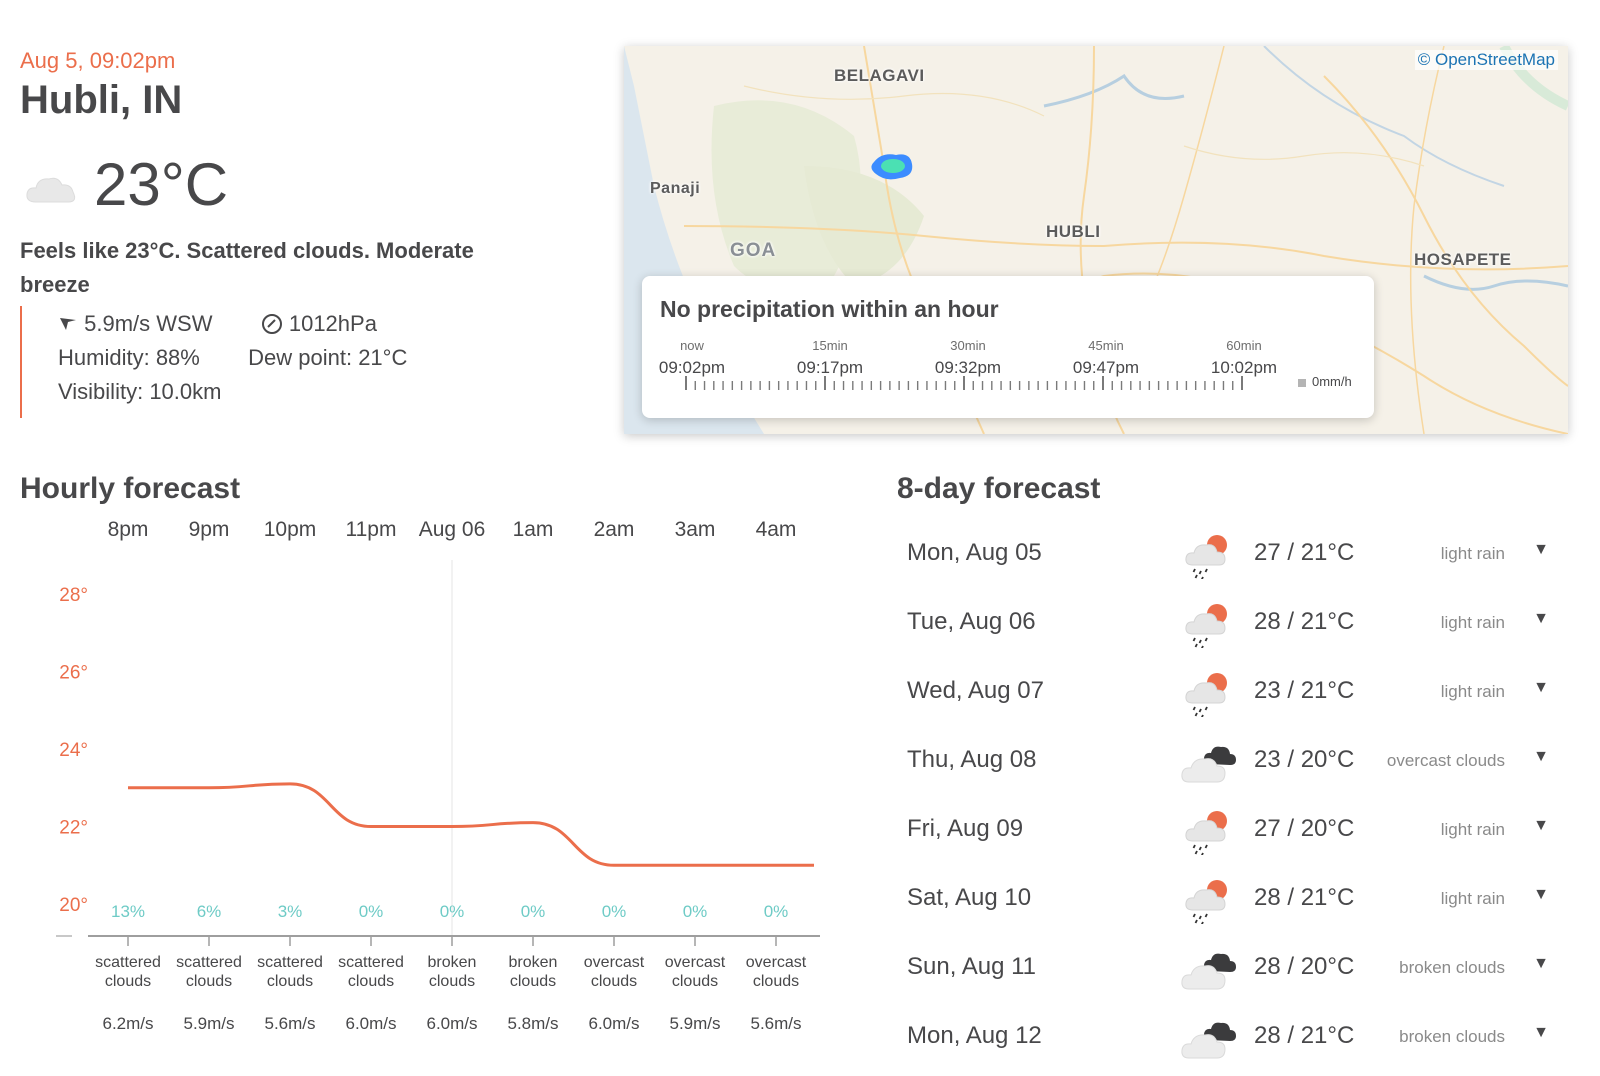  Describe the element at coordinates (879, 75) in the screenshot. I see `map-label-belagavi: BELAGAVI` at that location.